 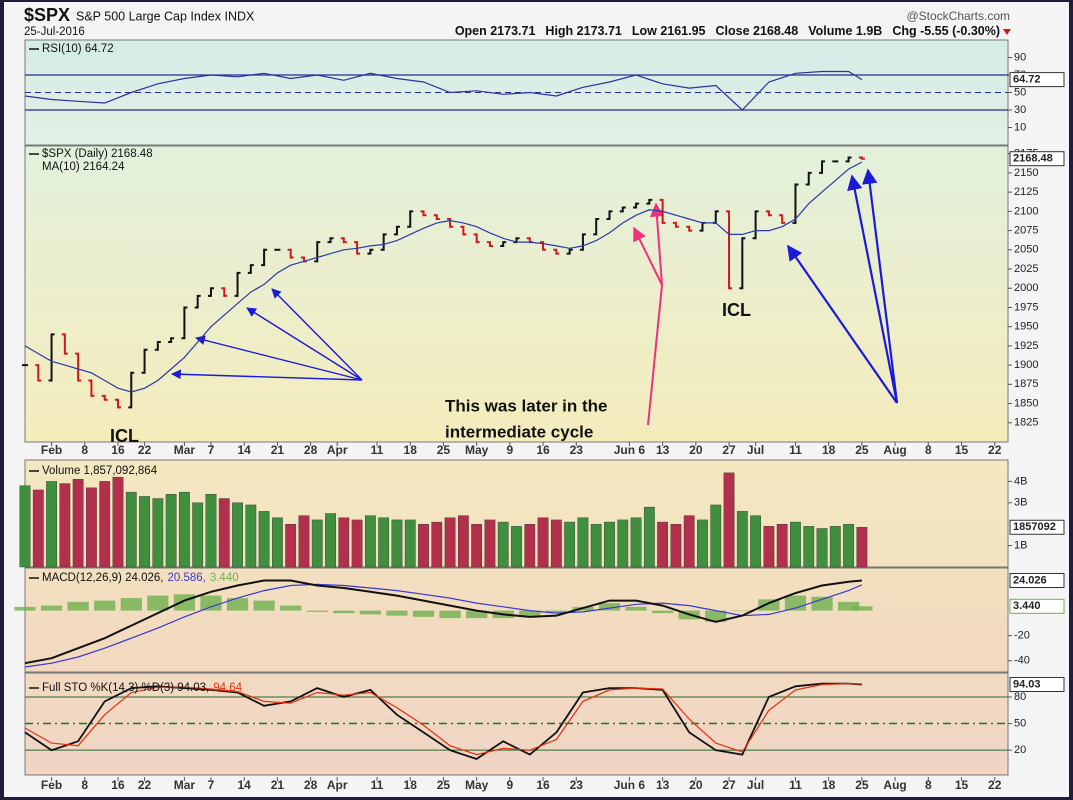 I want to click on legend: MACD(12,26,9) 24.026, 20.586, 3.440, so click(x=140, y=578).